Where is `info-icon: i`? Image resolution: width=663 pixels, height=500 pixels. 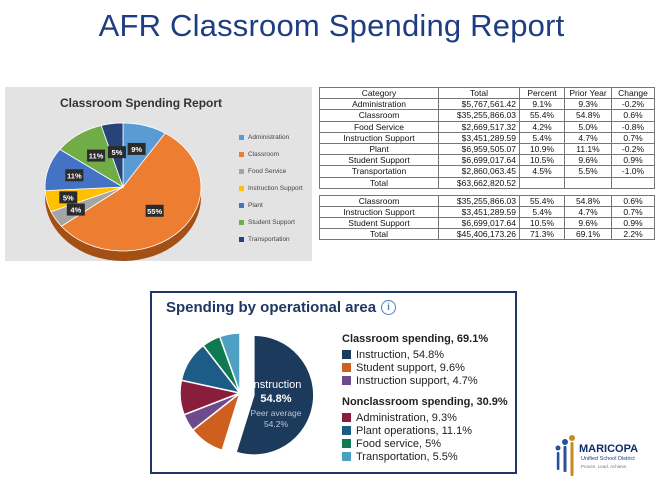
info-icon: i is located at coordinates (388, 307).